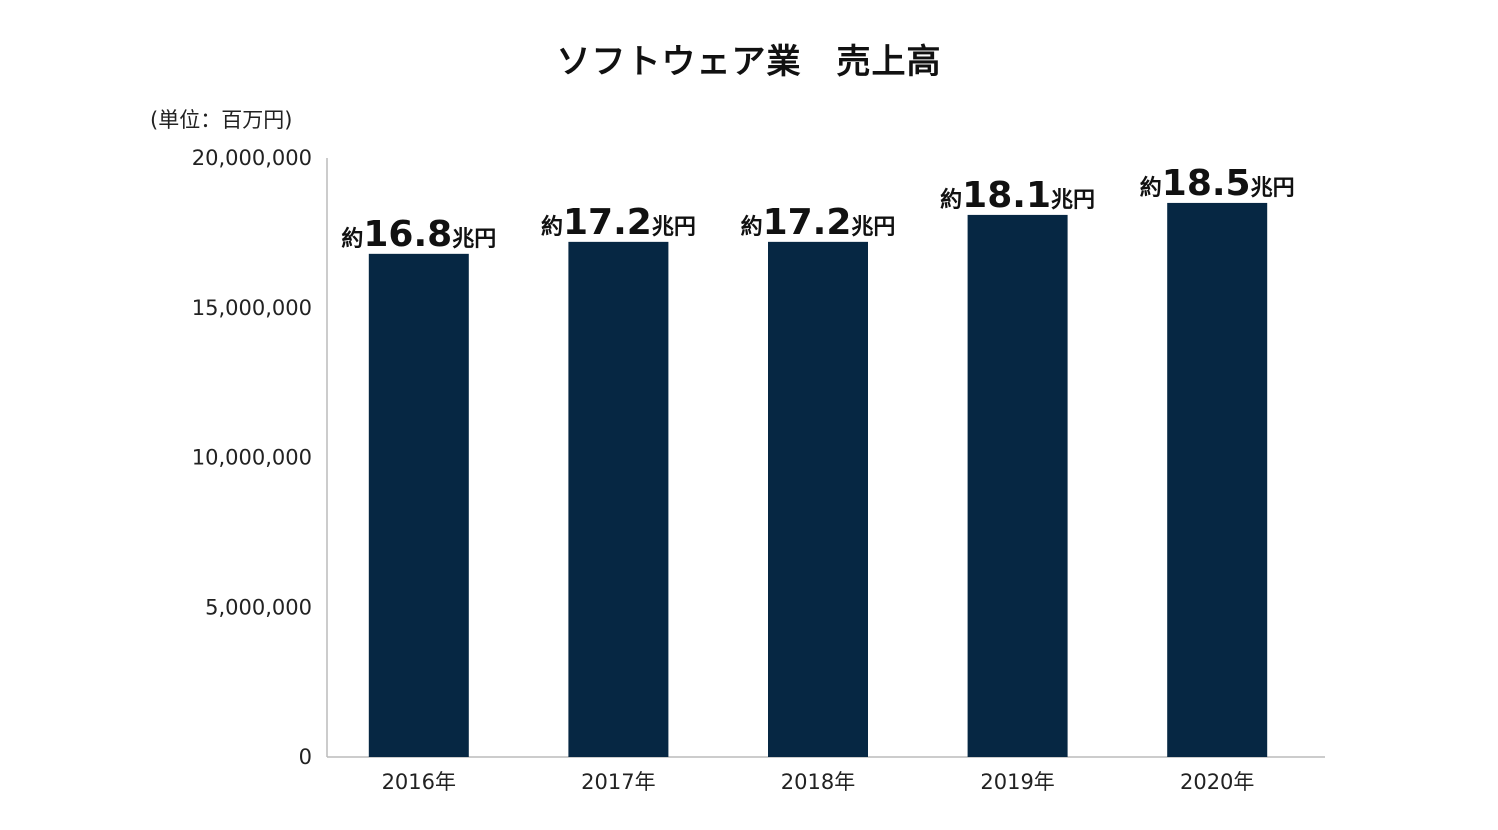 This screenshot has height=830, width=1498. Describe the element at coordinates (305, 757) in the screenshot. I see `y-tick-label: 0` at that location.